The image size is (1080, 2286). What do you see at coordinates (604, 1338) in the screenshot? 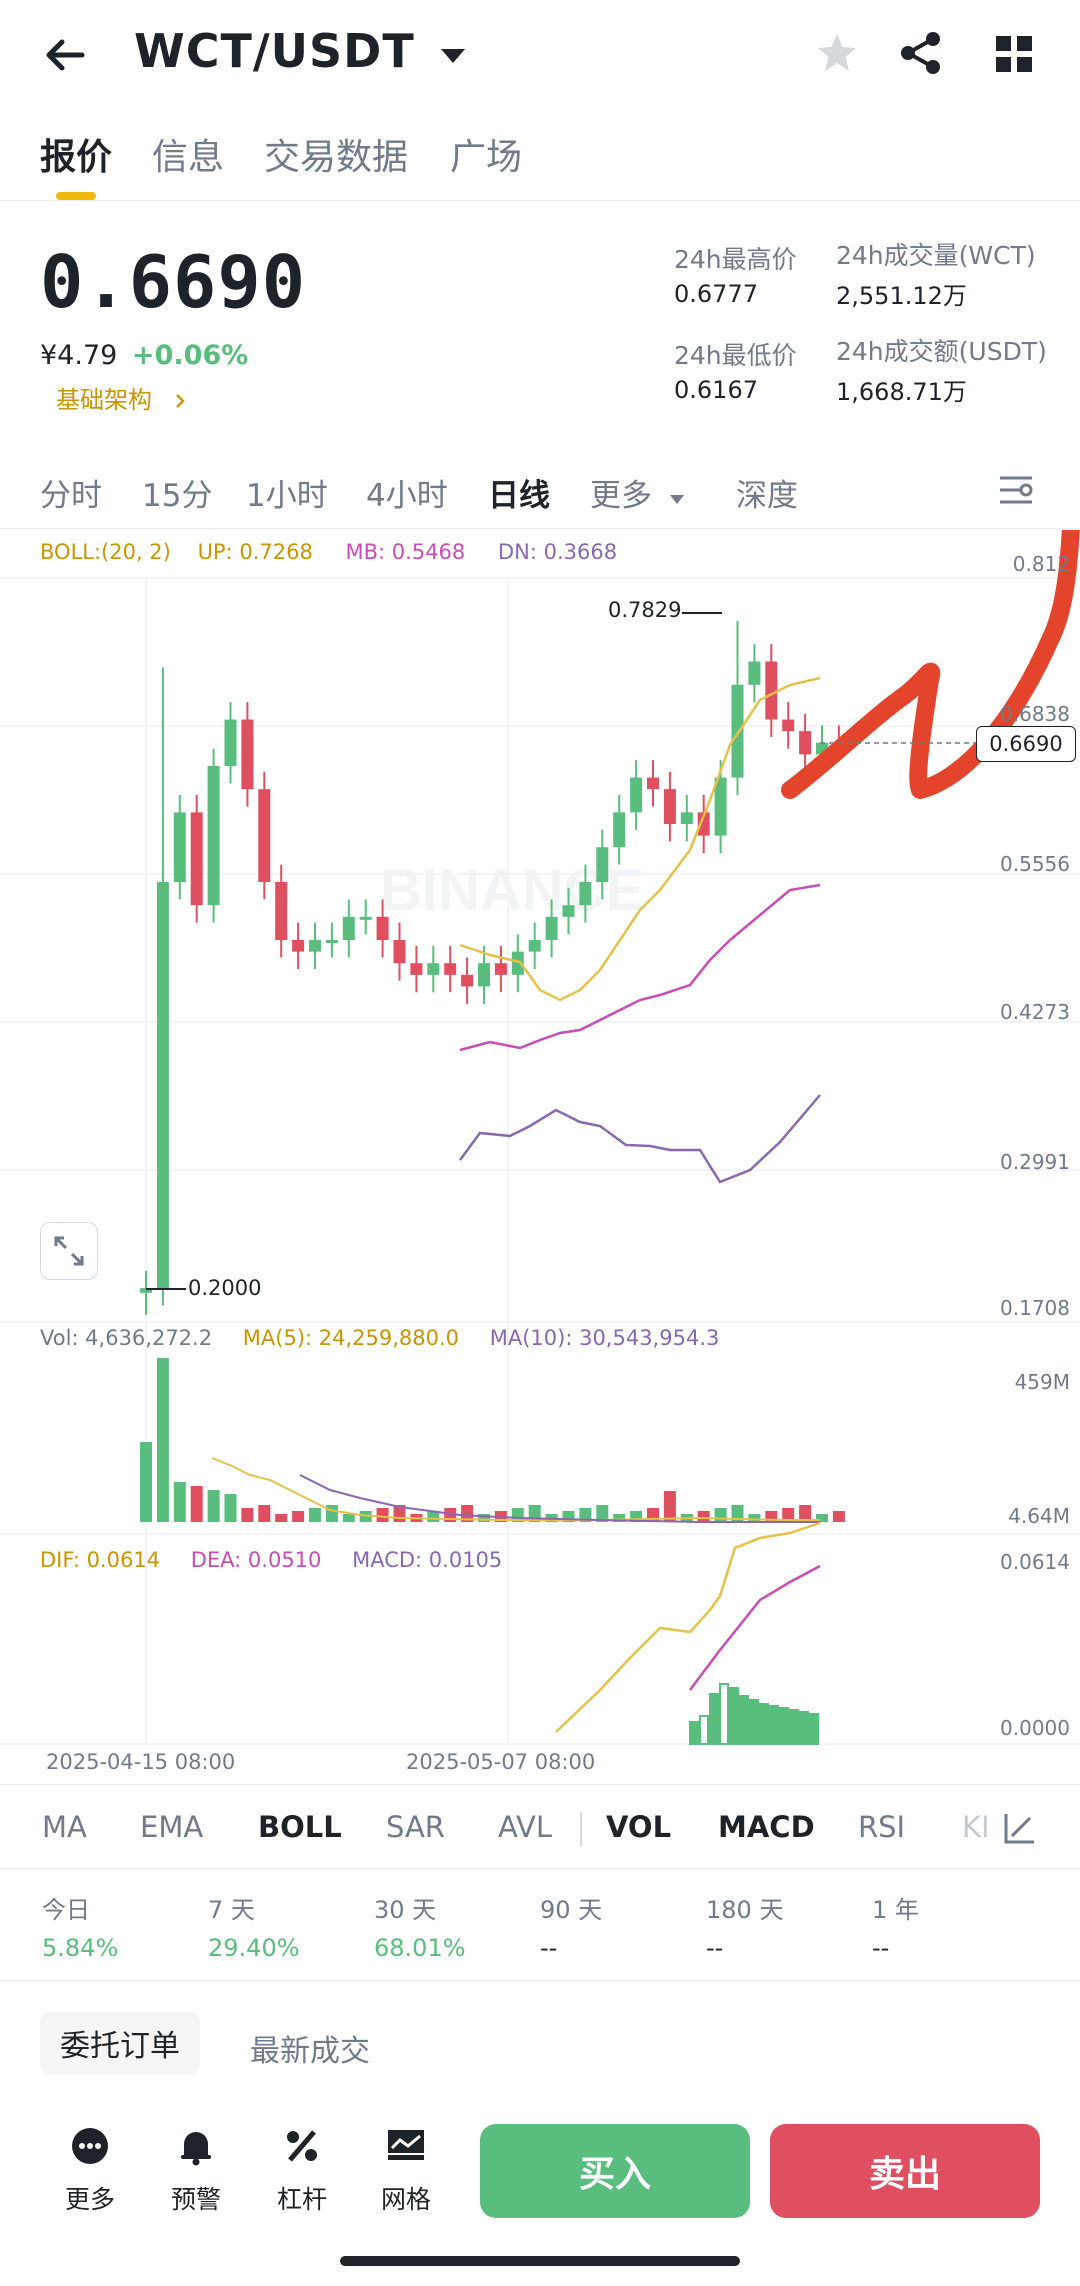
I see `vol-ma10: MA(10): 30,543,954.3` at bounding box center [604, 1338].